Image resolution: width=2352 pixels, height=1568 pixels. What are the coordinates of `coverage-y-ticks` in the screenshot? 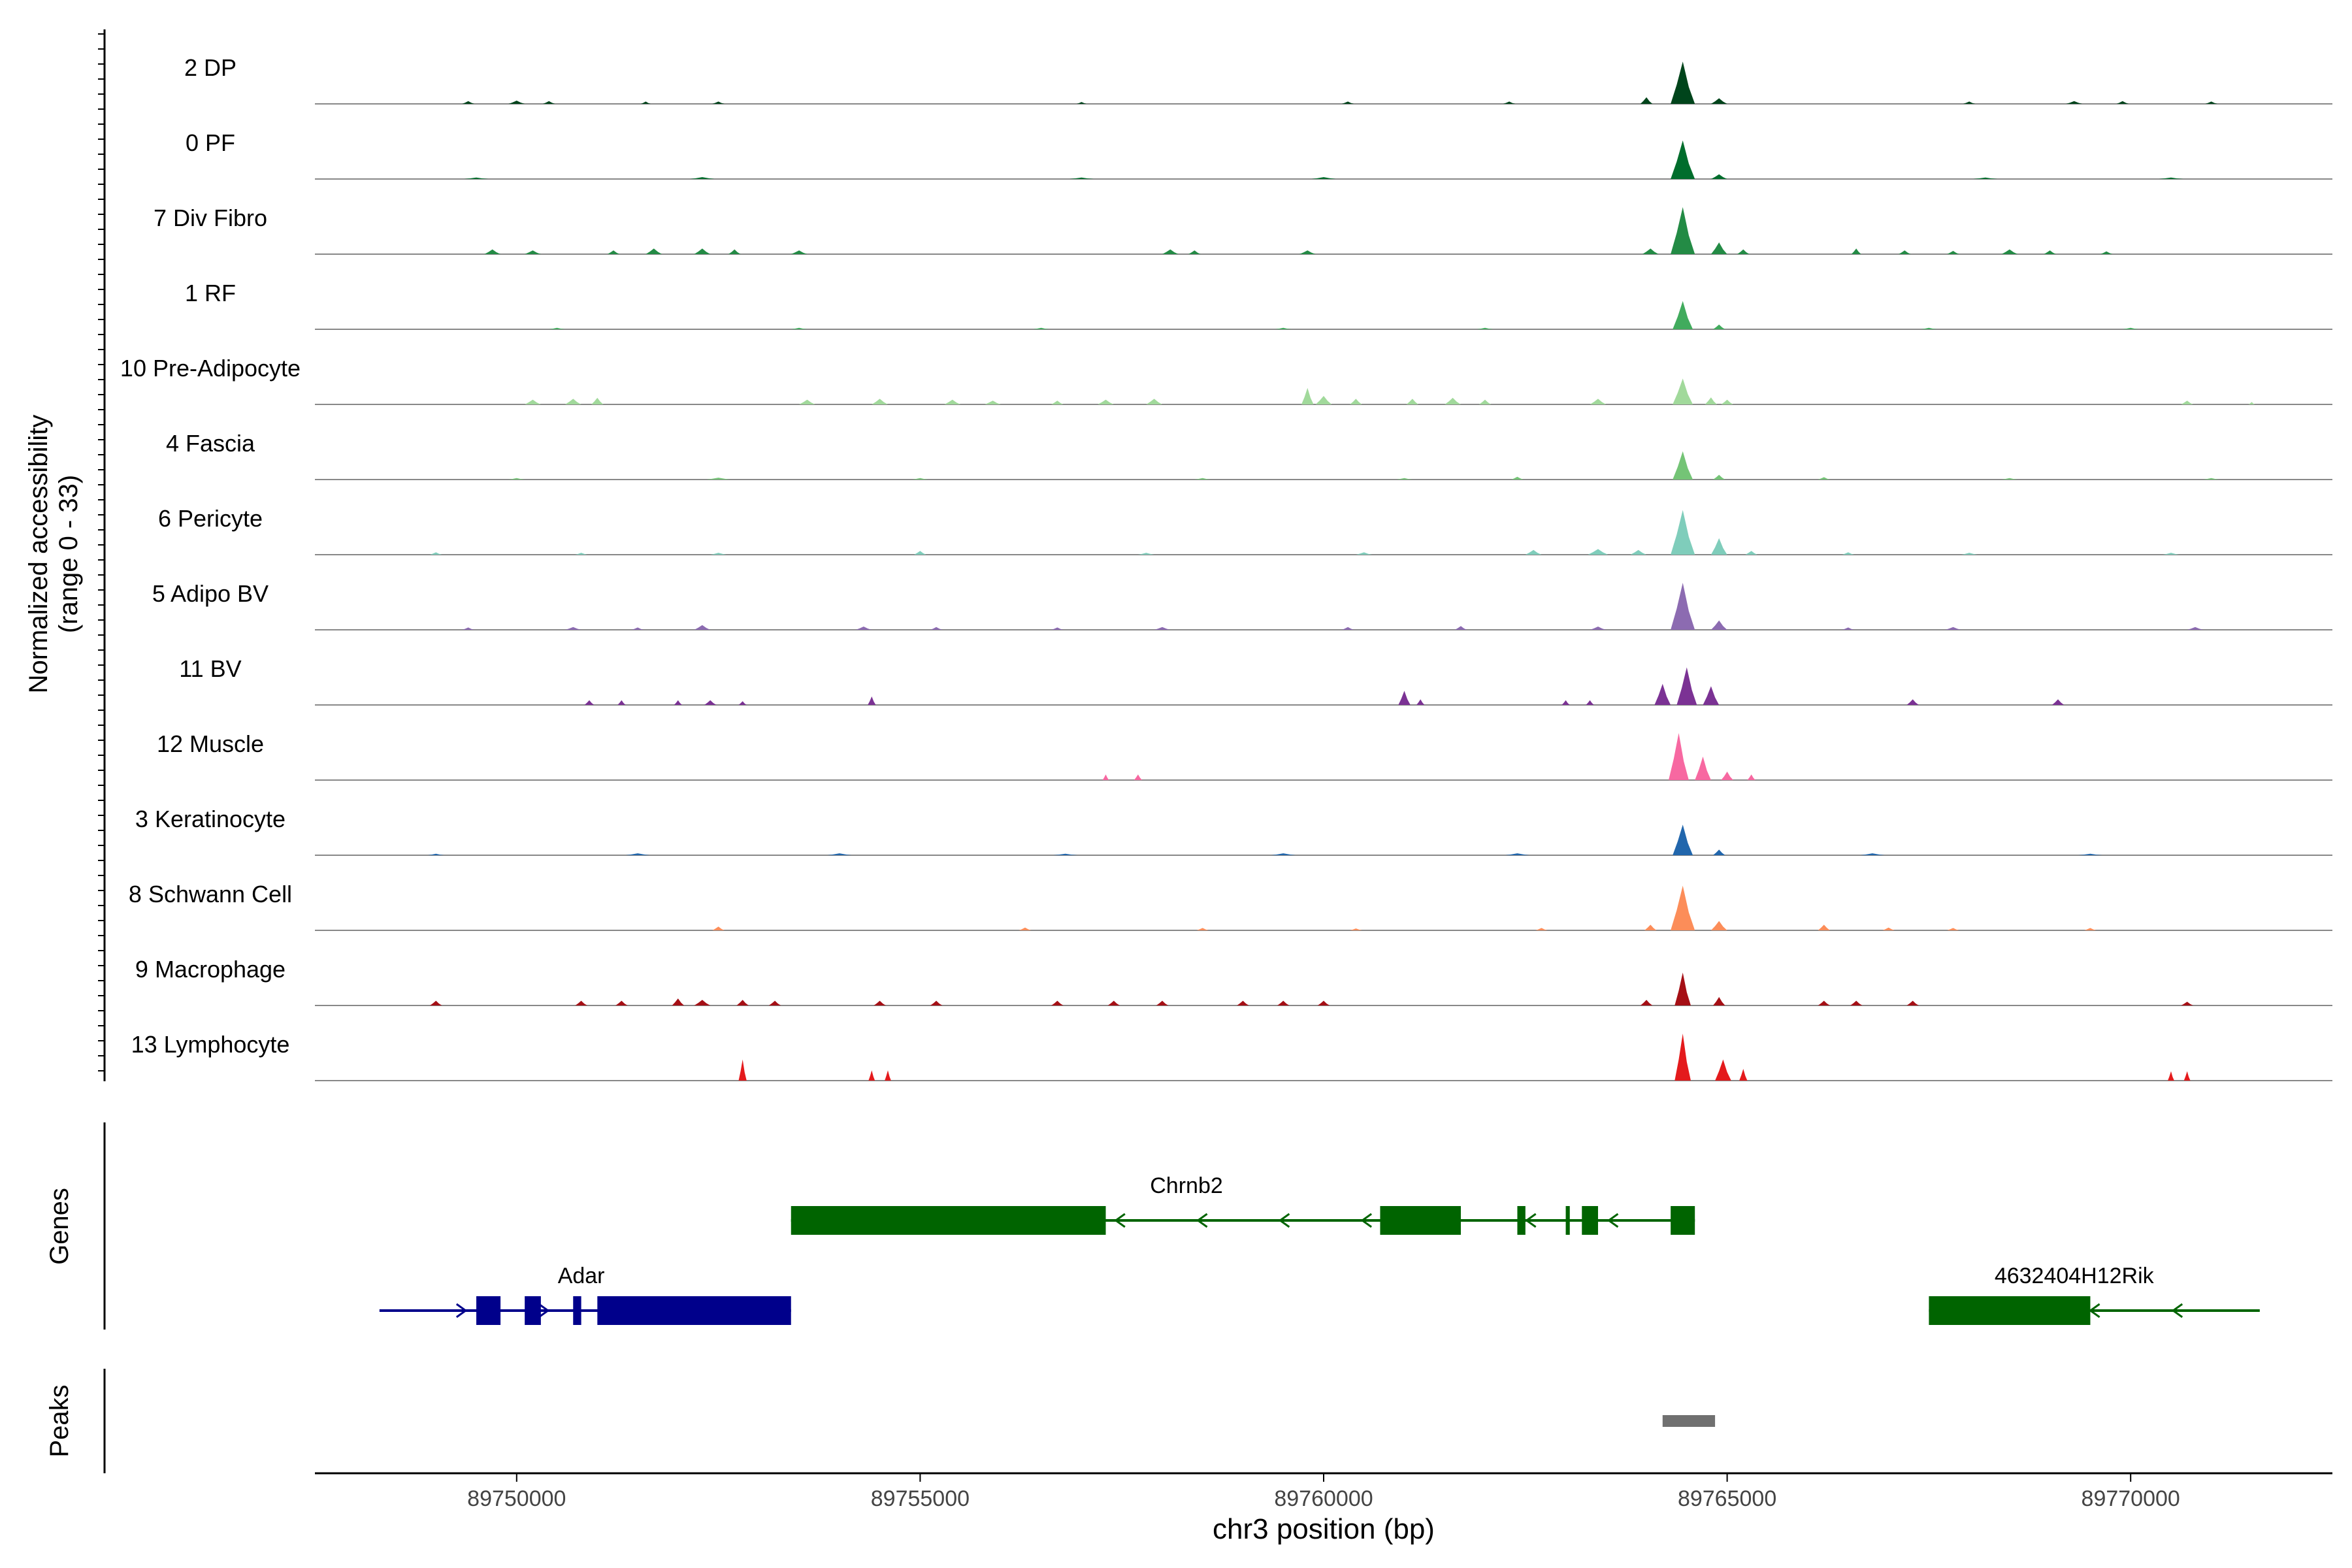 It's located at (101, 552).